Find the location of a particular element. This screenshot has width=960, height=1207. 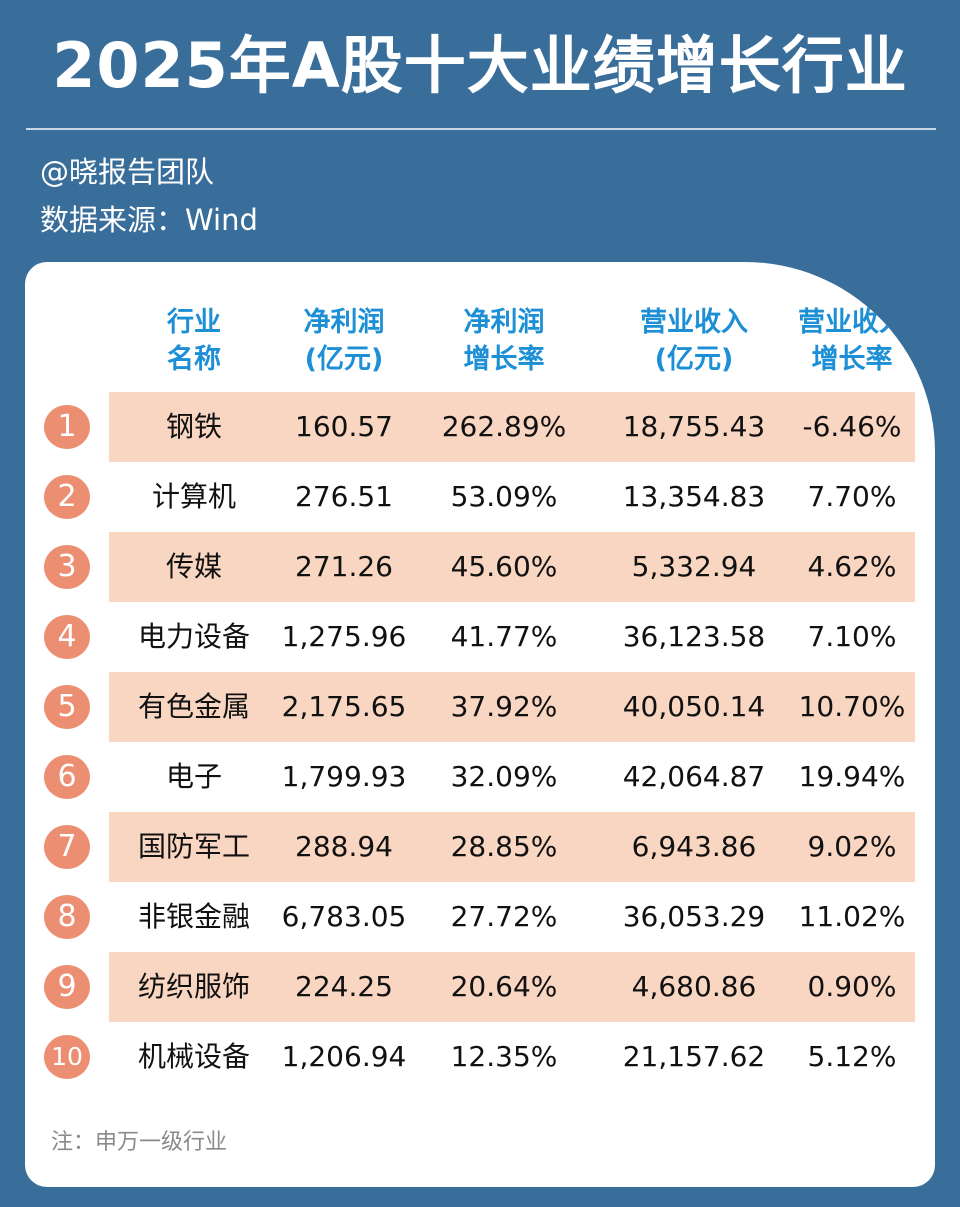

net-profit-growth-cell: 32.09% is located at coordinates (504, 776).